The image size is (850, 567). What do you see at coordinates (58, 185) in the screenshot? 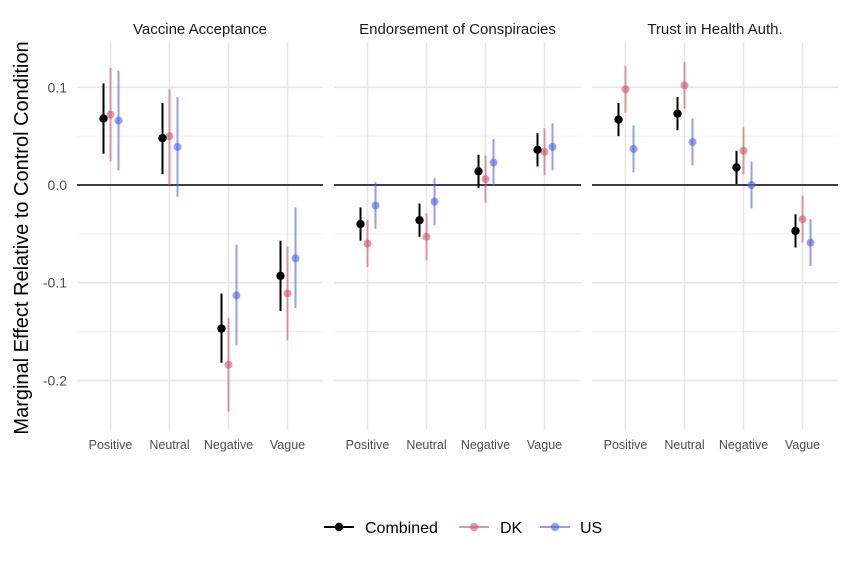
I see `y-tick-label: 0.0` at bounding box center [58, 185].